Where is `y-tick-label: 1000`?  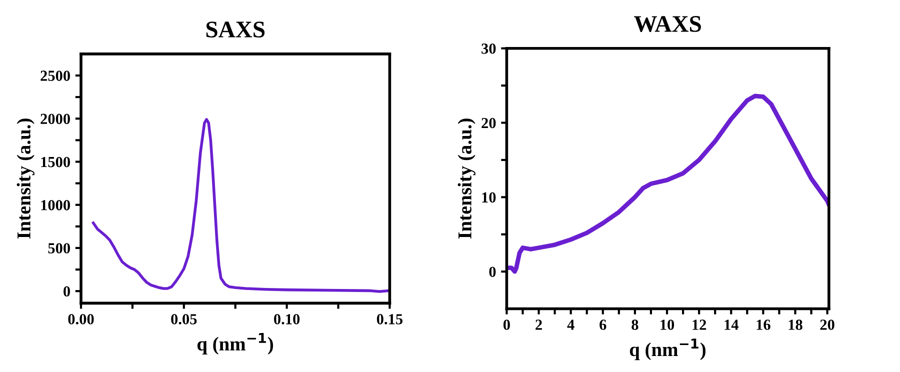 y-tick-label: 1000 is located at coordinates (55, 205).